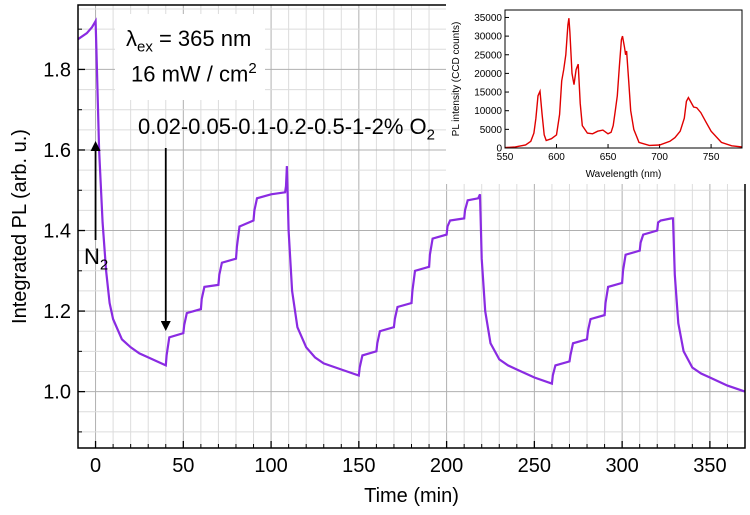  I want to click on pl-spectrum-line, so click(623, 83).